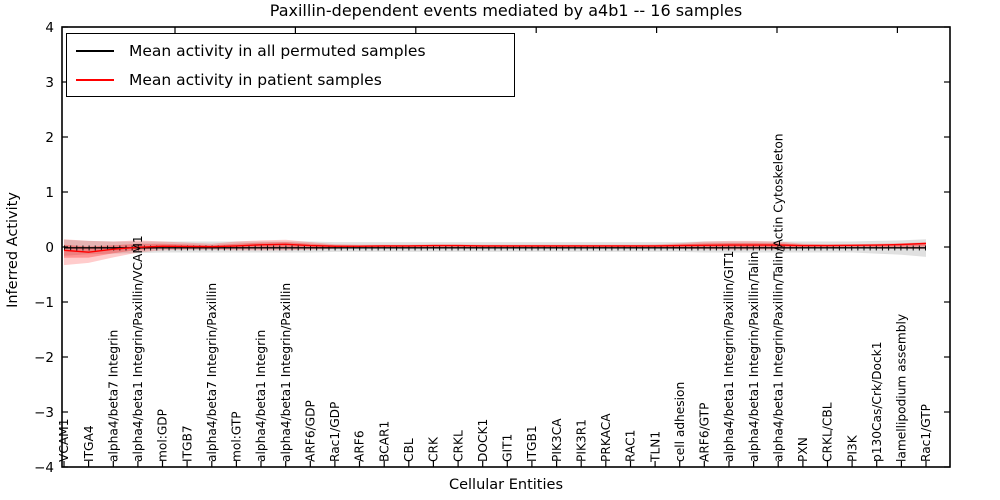  What do you see at coordinates (434, 449) in the screenshot?
I see `x-category-label: CRK` at bounding box center [434, 449].